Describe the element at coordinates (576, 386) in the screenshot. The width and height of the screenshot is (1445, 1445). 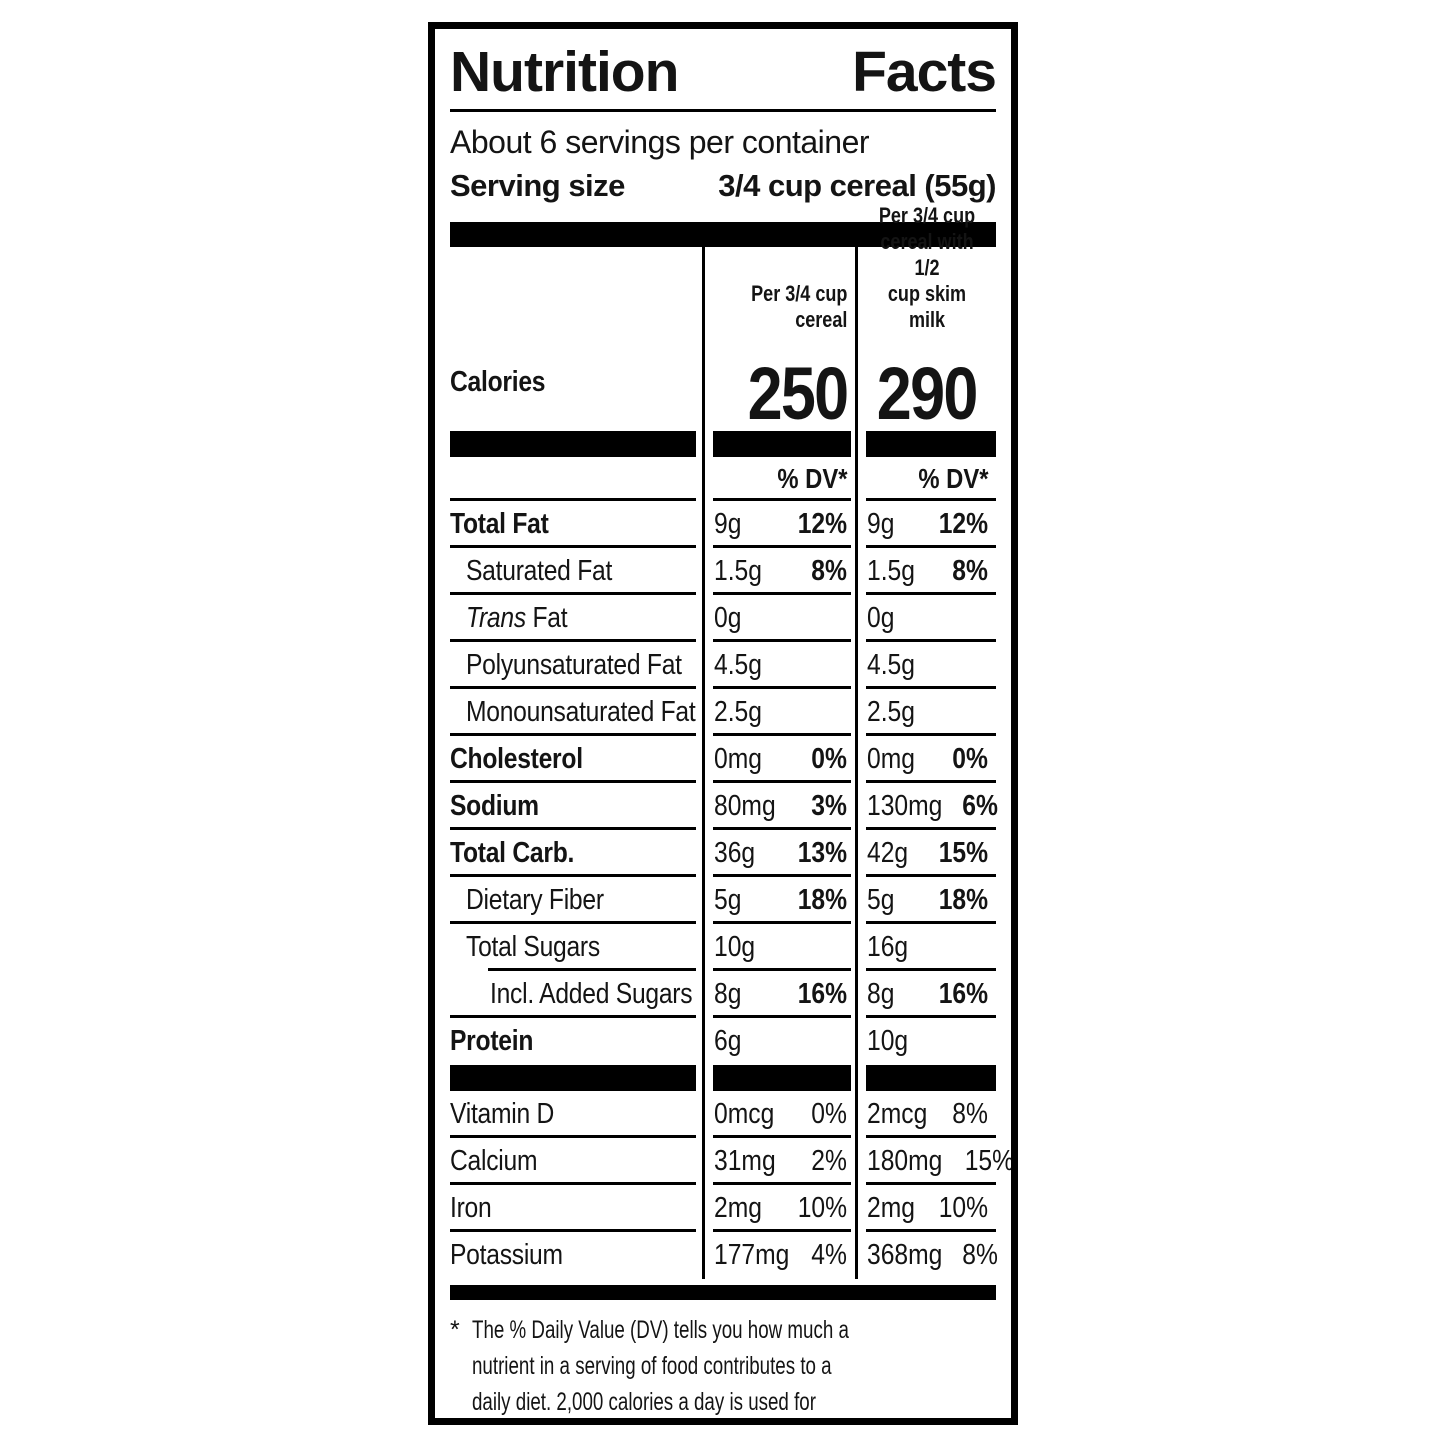
I see `calories-label-cell: Calories` at that location.